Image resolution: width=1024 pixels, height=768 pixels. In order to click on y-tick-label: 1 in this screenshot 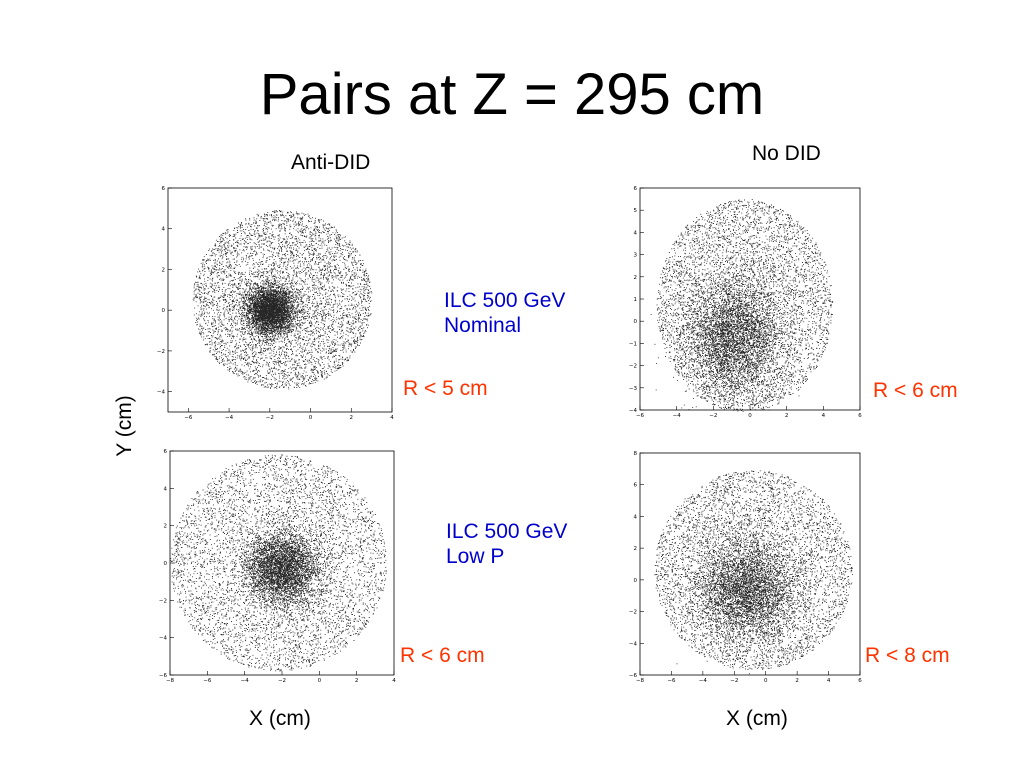, I will do `click(636, 300)`.